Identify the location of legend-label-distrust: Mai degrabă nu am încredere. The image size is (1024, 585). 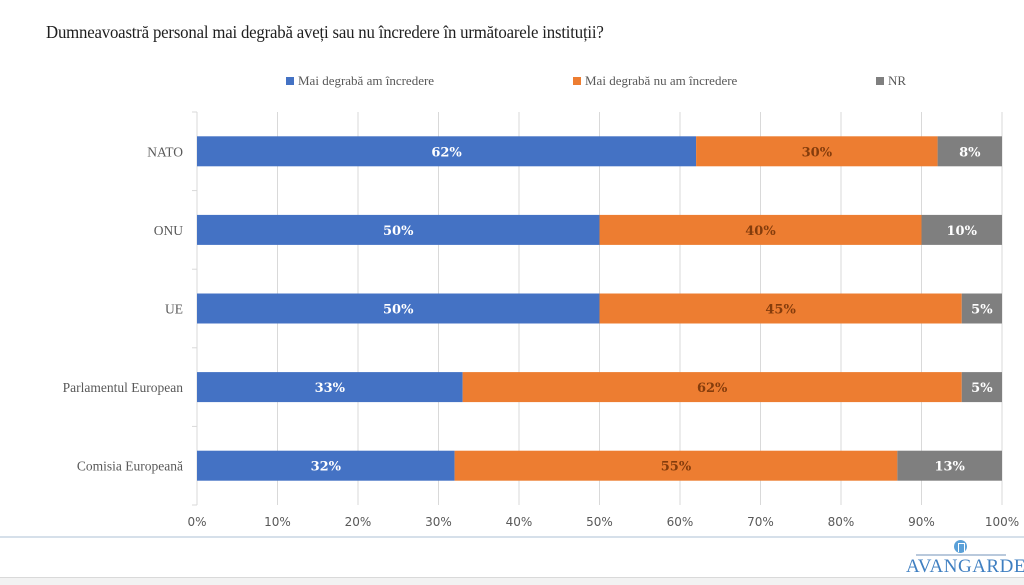
(661, 80).